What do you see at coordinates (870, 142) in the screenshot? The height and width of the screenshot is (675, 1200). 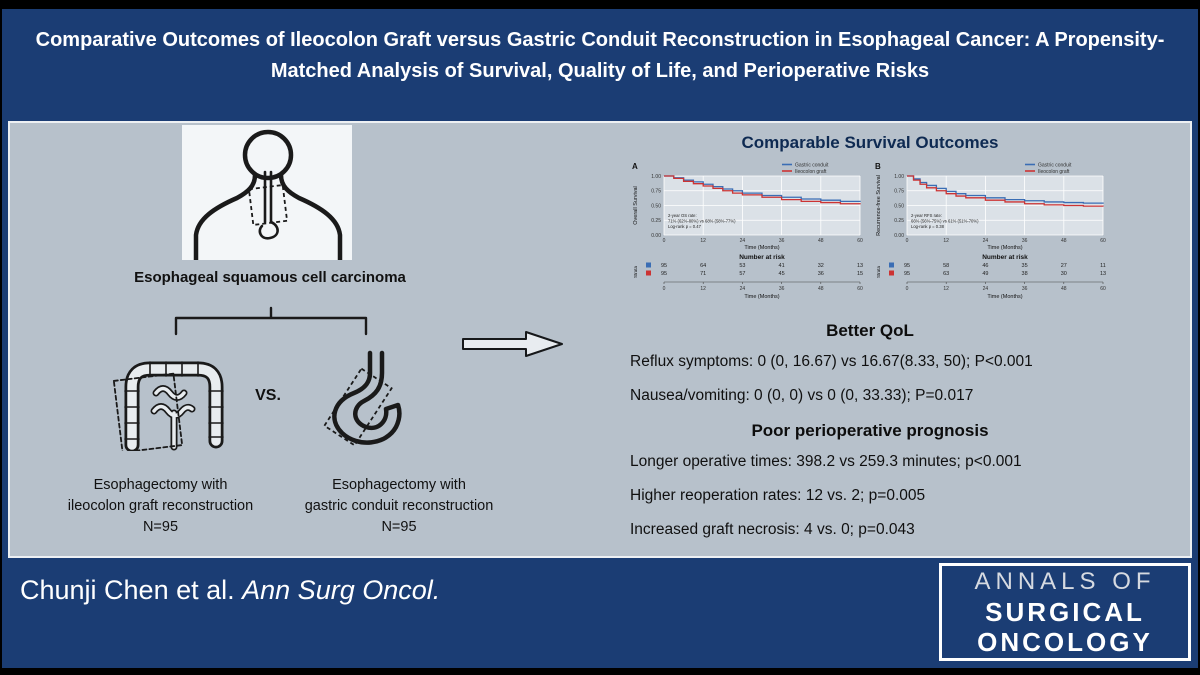 I see `survival-heading: Comparable Survival Outcomes` at bounding box center [870, 142].